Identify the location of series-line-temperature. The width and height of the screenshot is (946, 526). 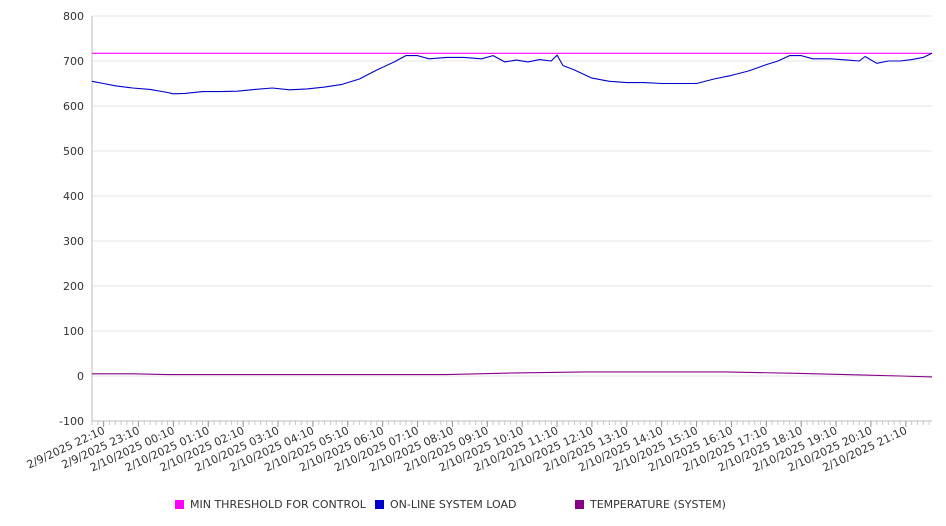
(512, 374).